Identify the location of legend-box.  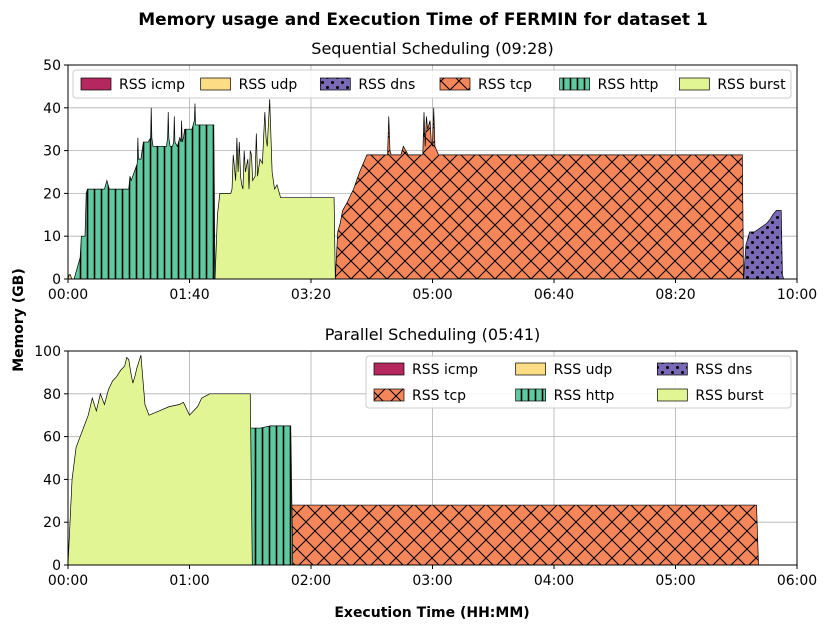
(432, 84).